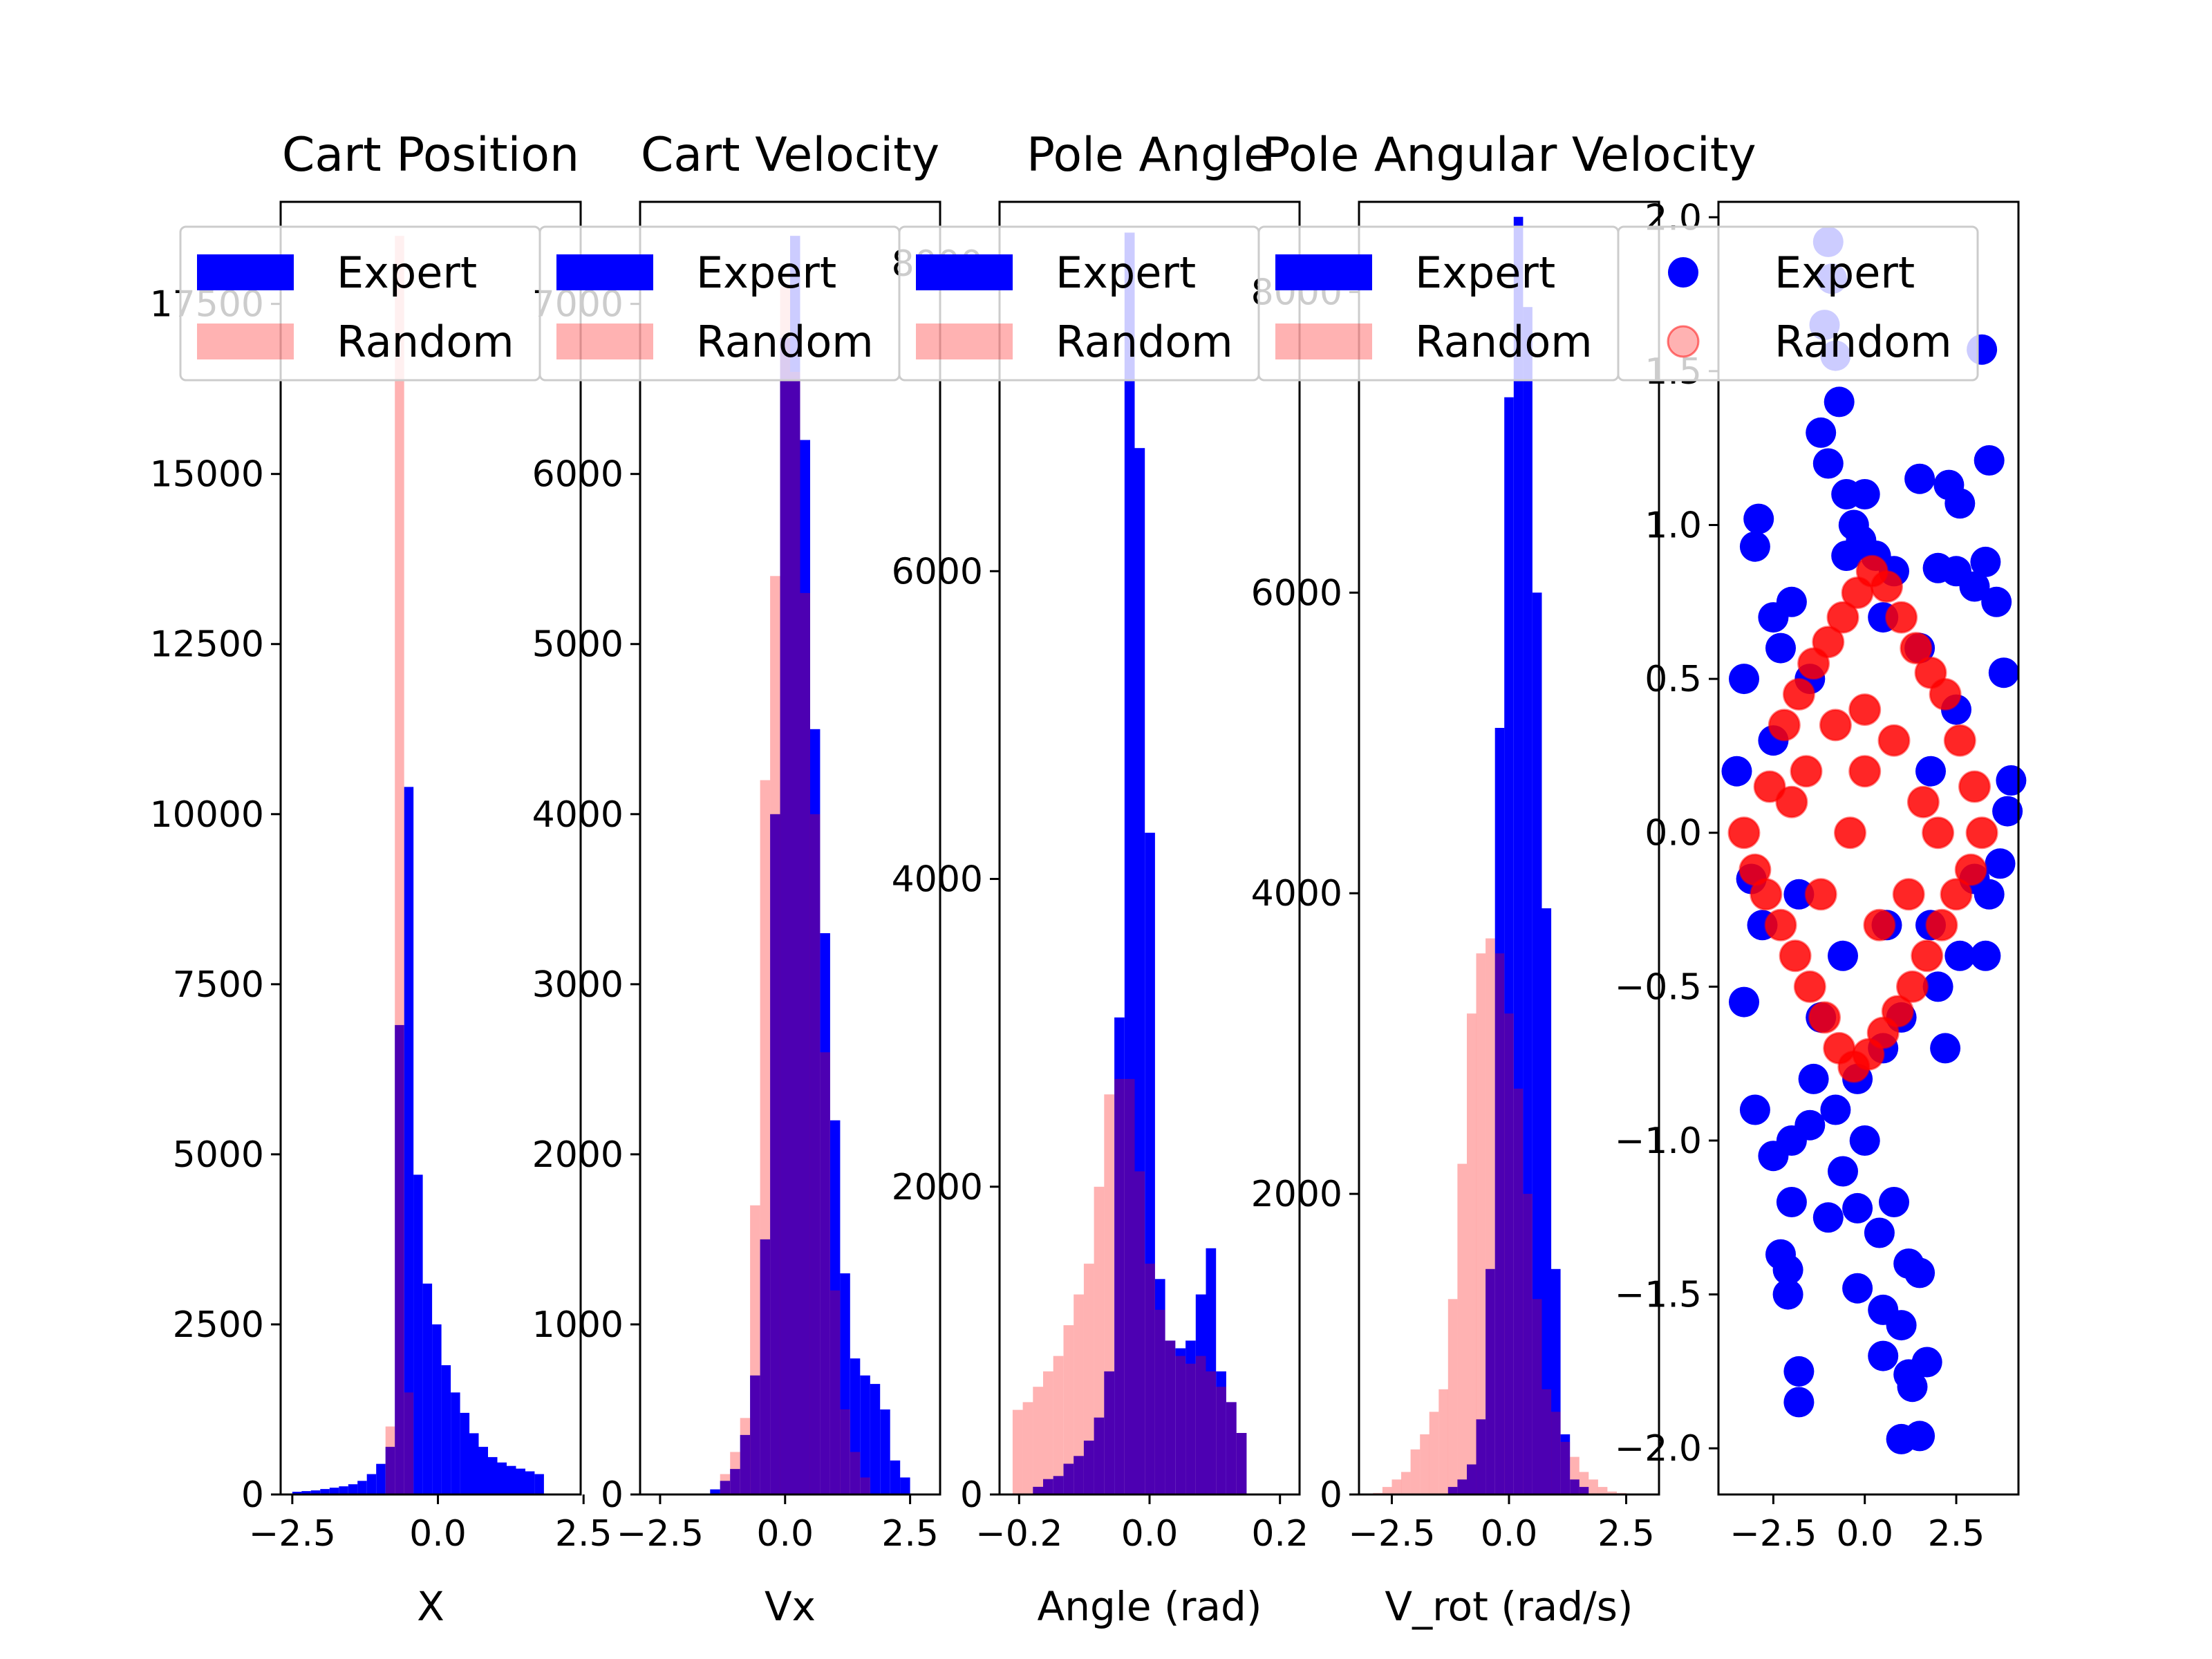  I want to click on x-tick-label: −0.2, so click(1018, 1534).